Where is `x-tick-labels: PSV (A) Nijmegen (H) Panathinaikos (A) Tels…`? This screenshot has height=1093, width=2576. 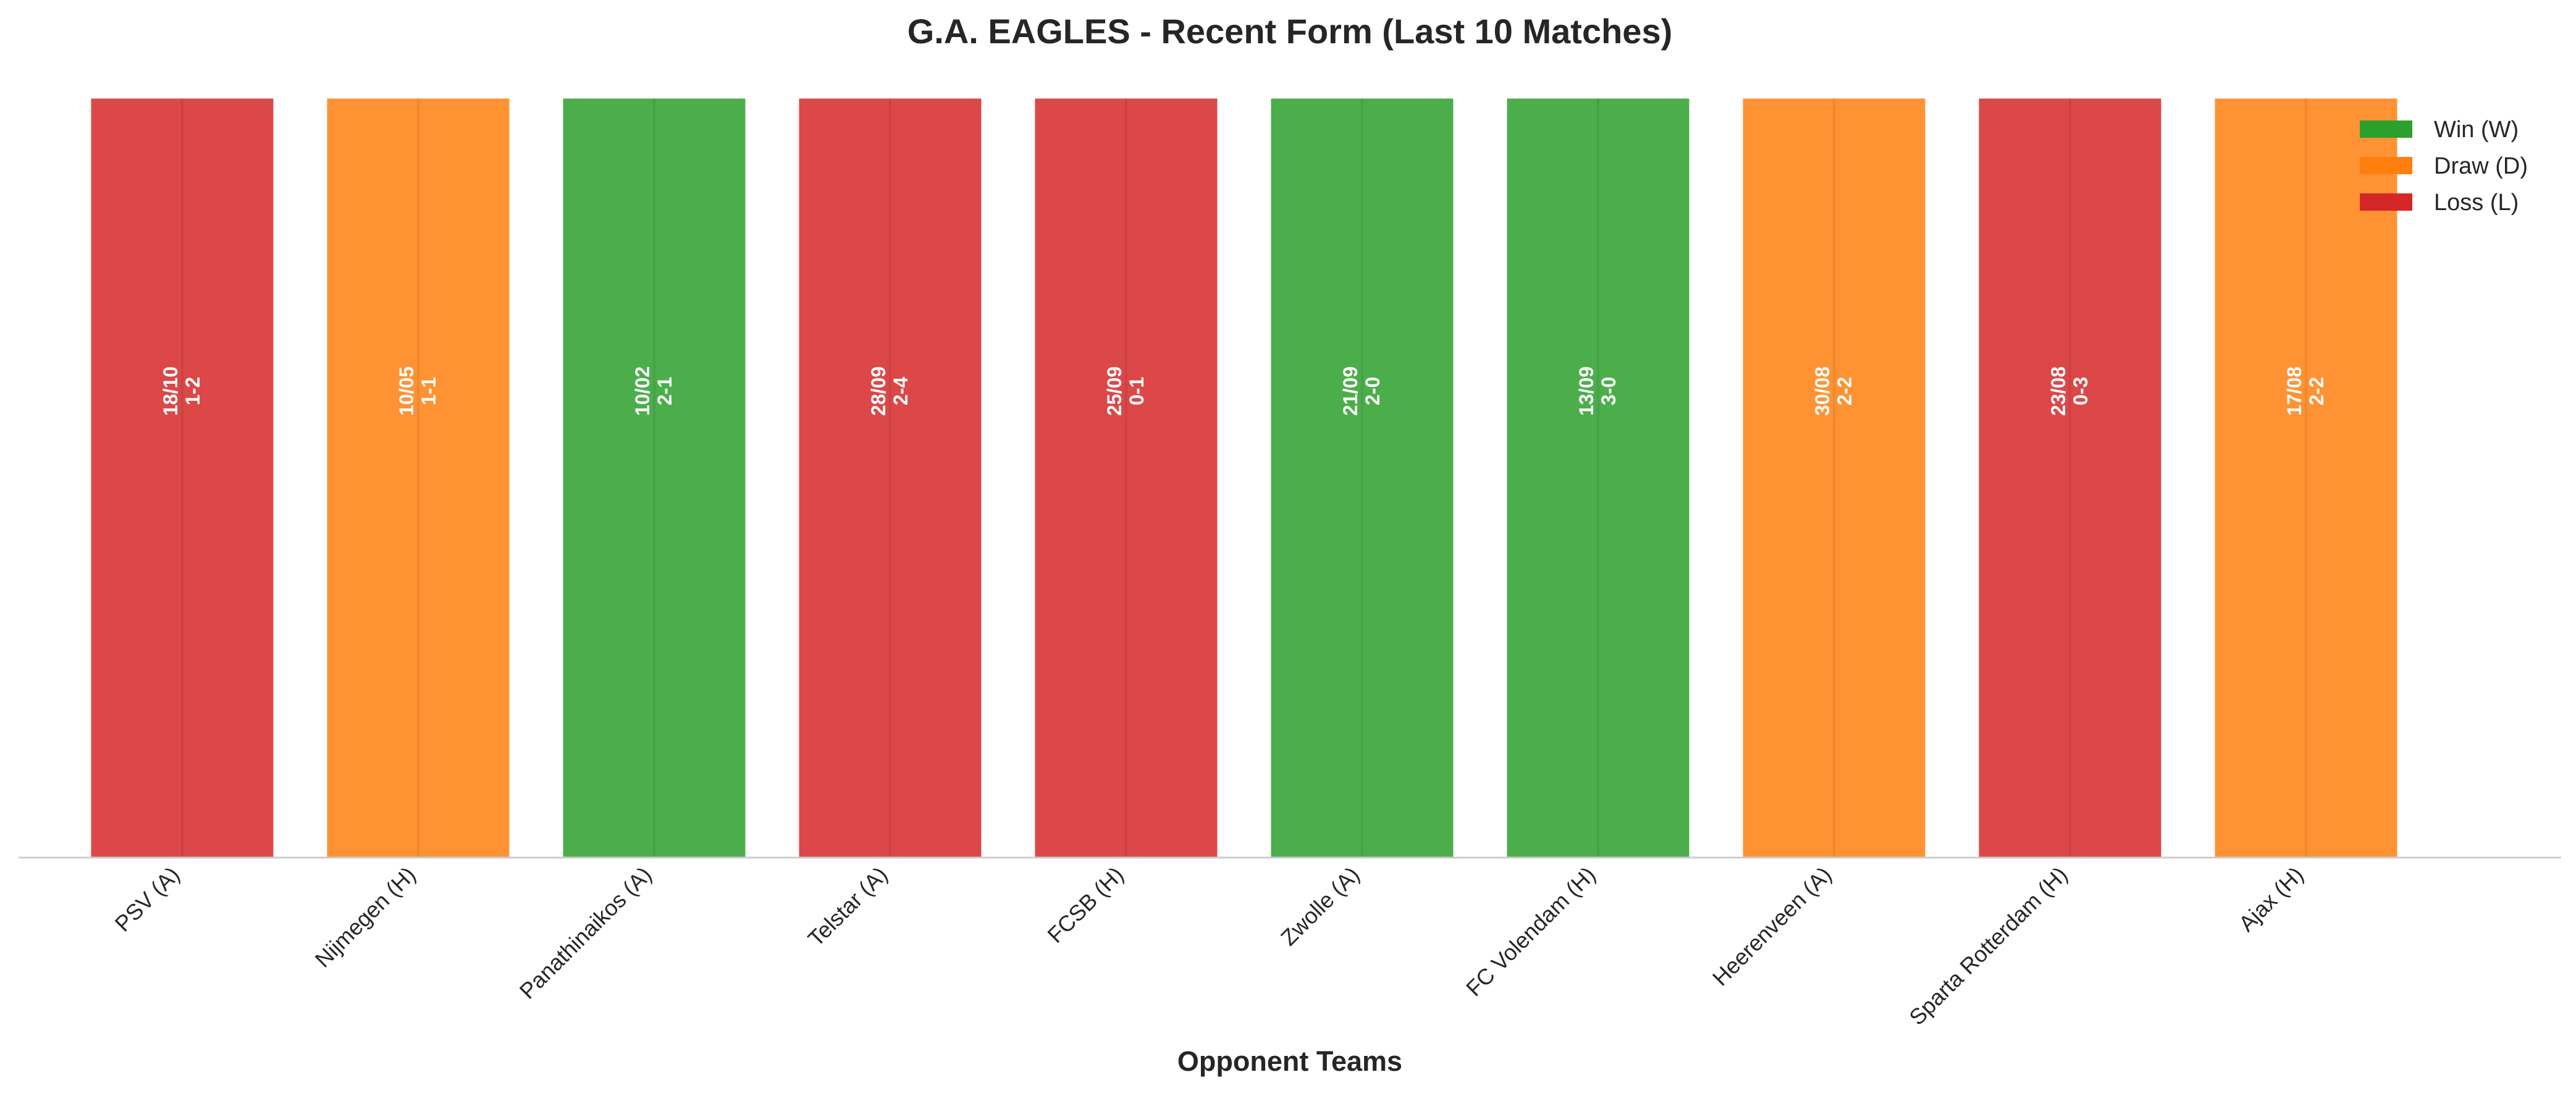
x-tick-labels: PSV (A) Nijmegen (H) Panathinaikos (A) Tels… is located at coordinates (1209, 946).